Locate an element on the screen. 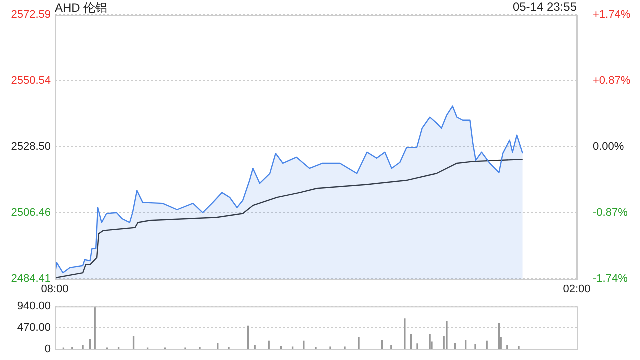 The height and width of the screenshot is (360, 640). y-tick-label: 470.00 is located at coordinates (34, 328).